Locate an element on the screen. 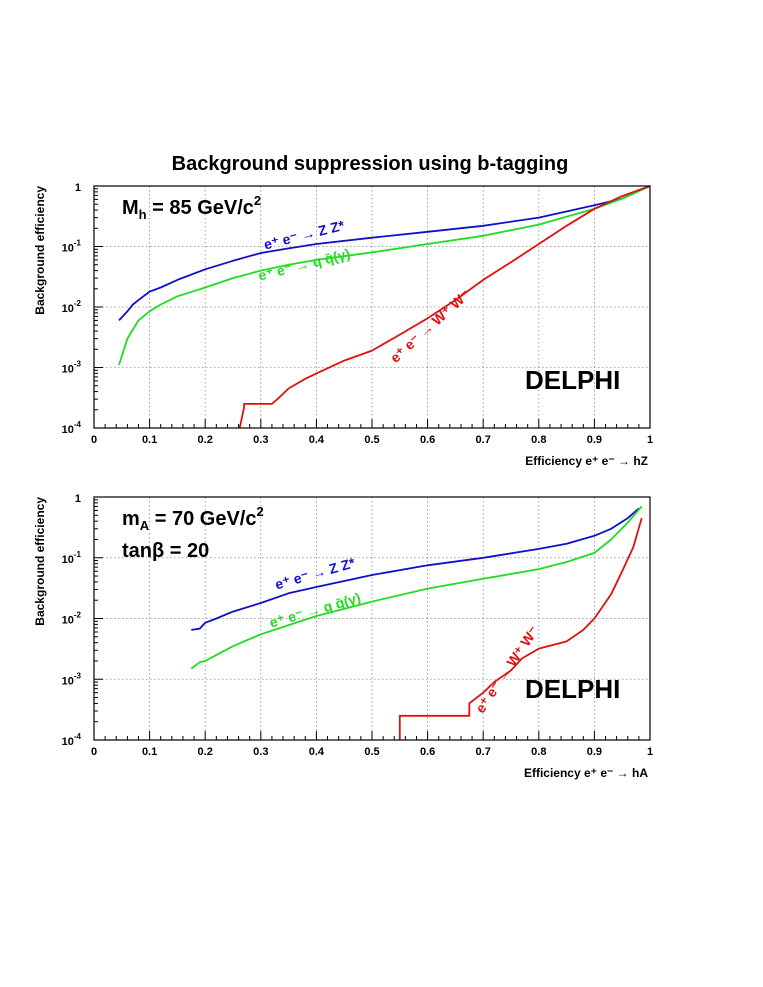  mass-label: Mh = 85 GeV/c2 is located at coordinates (191, 207).